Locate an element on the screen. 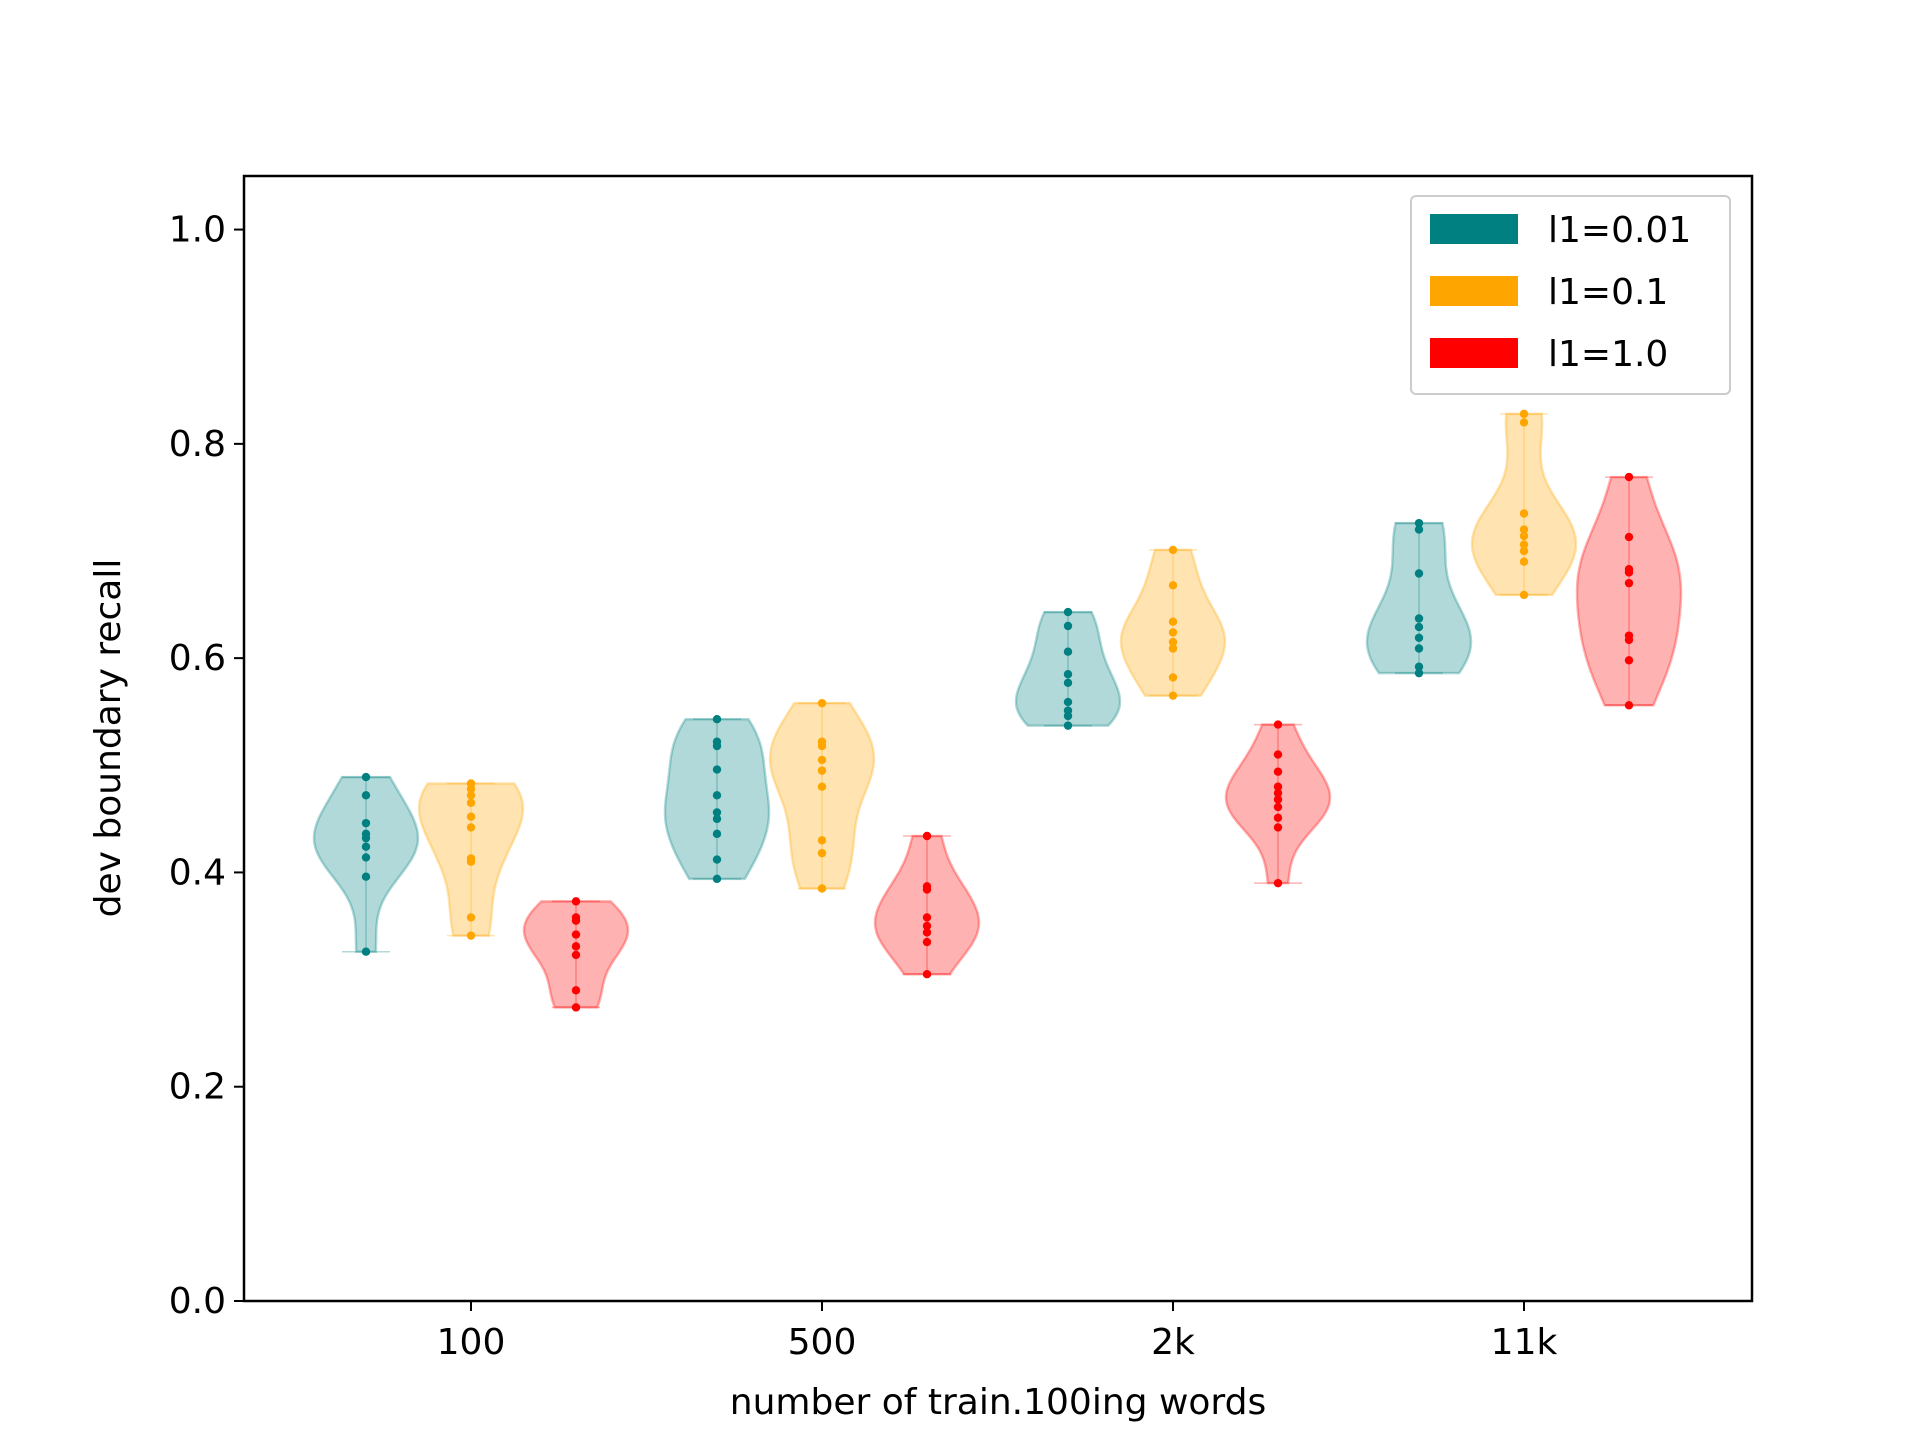  violin-l1=1.0-2k is located at coordinates (1278, 804).